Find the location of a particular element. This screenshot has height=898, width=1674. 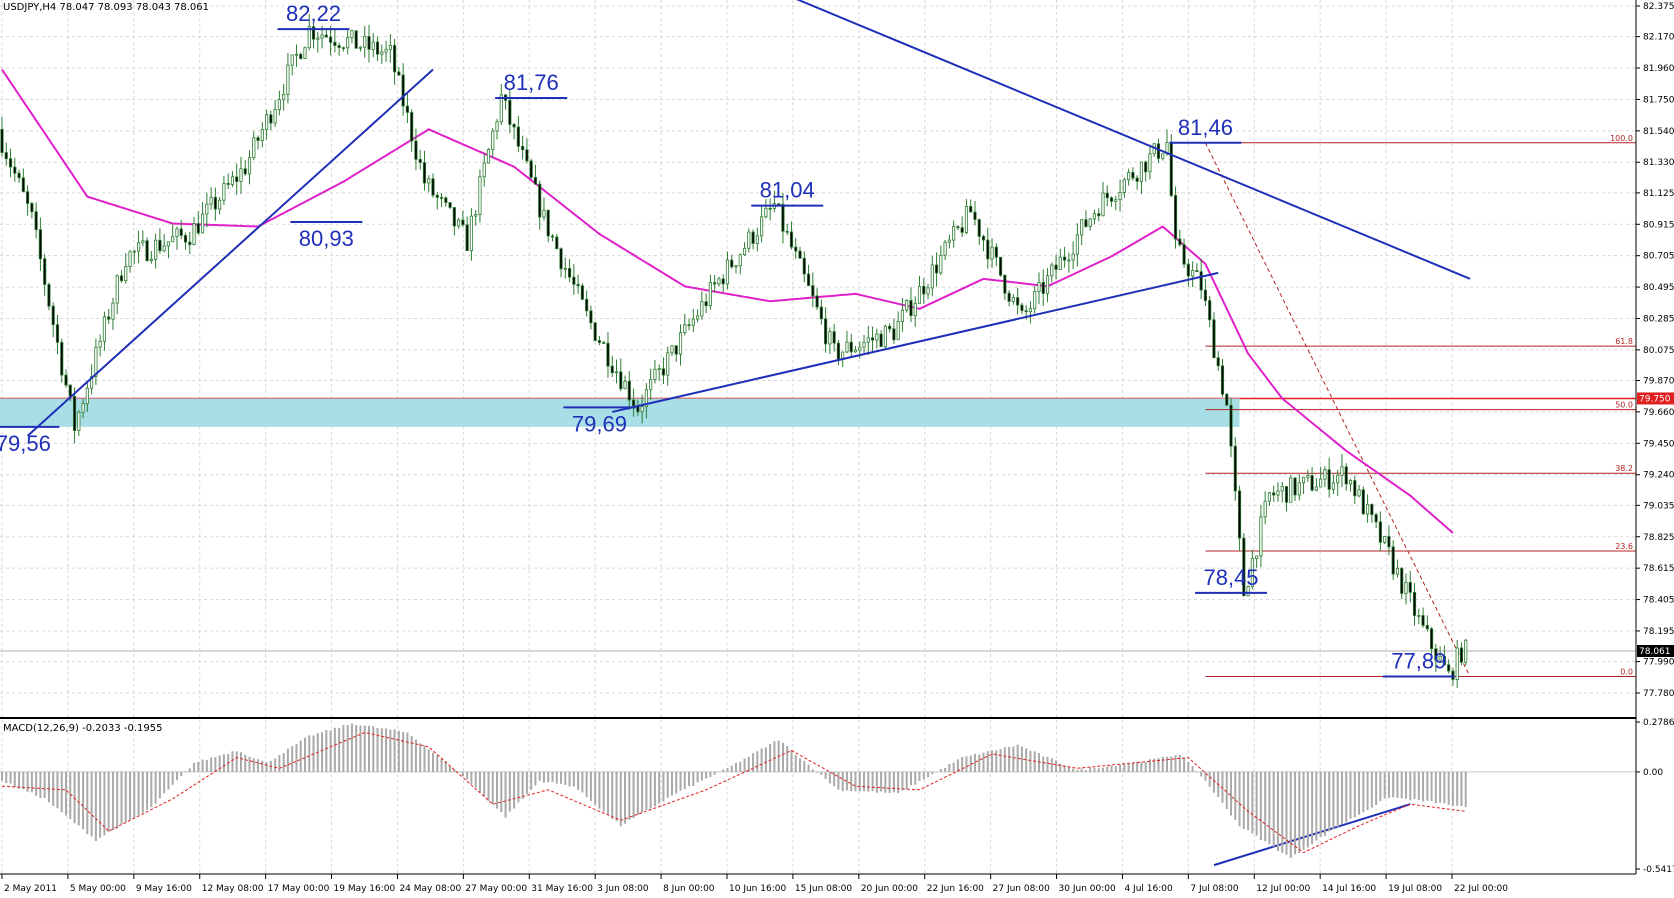

price-tick-label: 79.450 is located at coordinates (1658, 444).